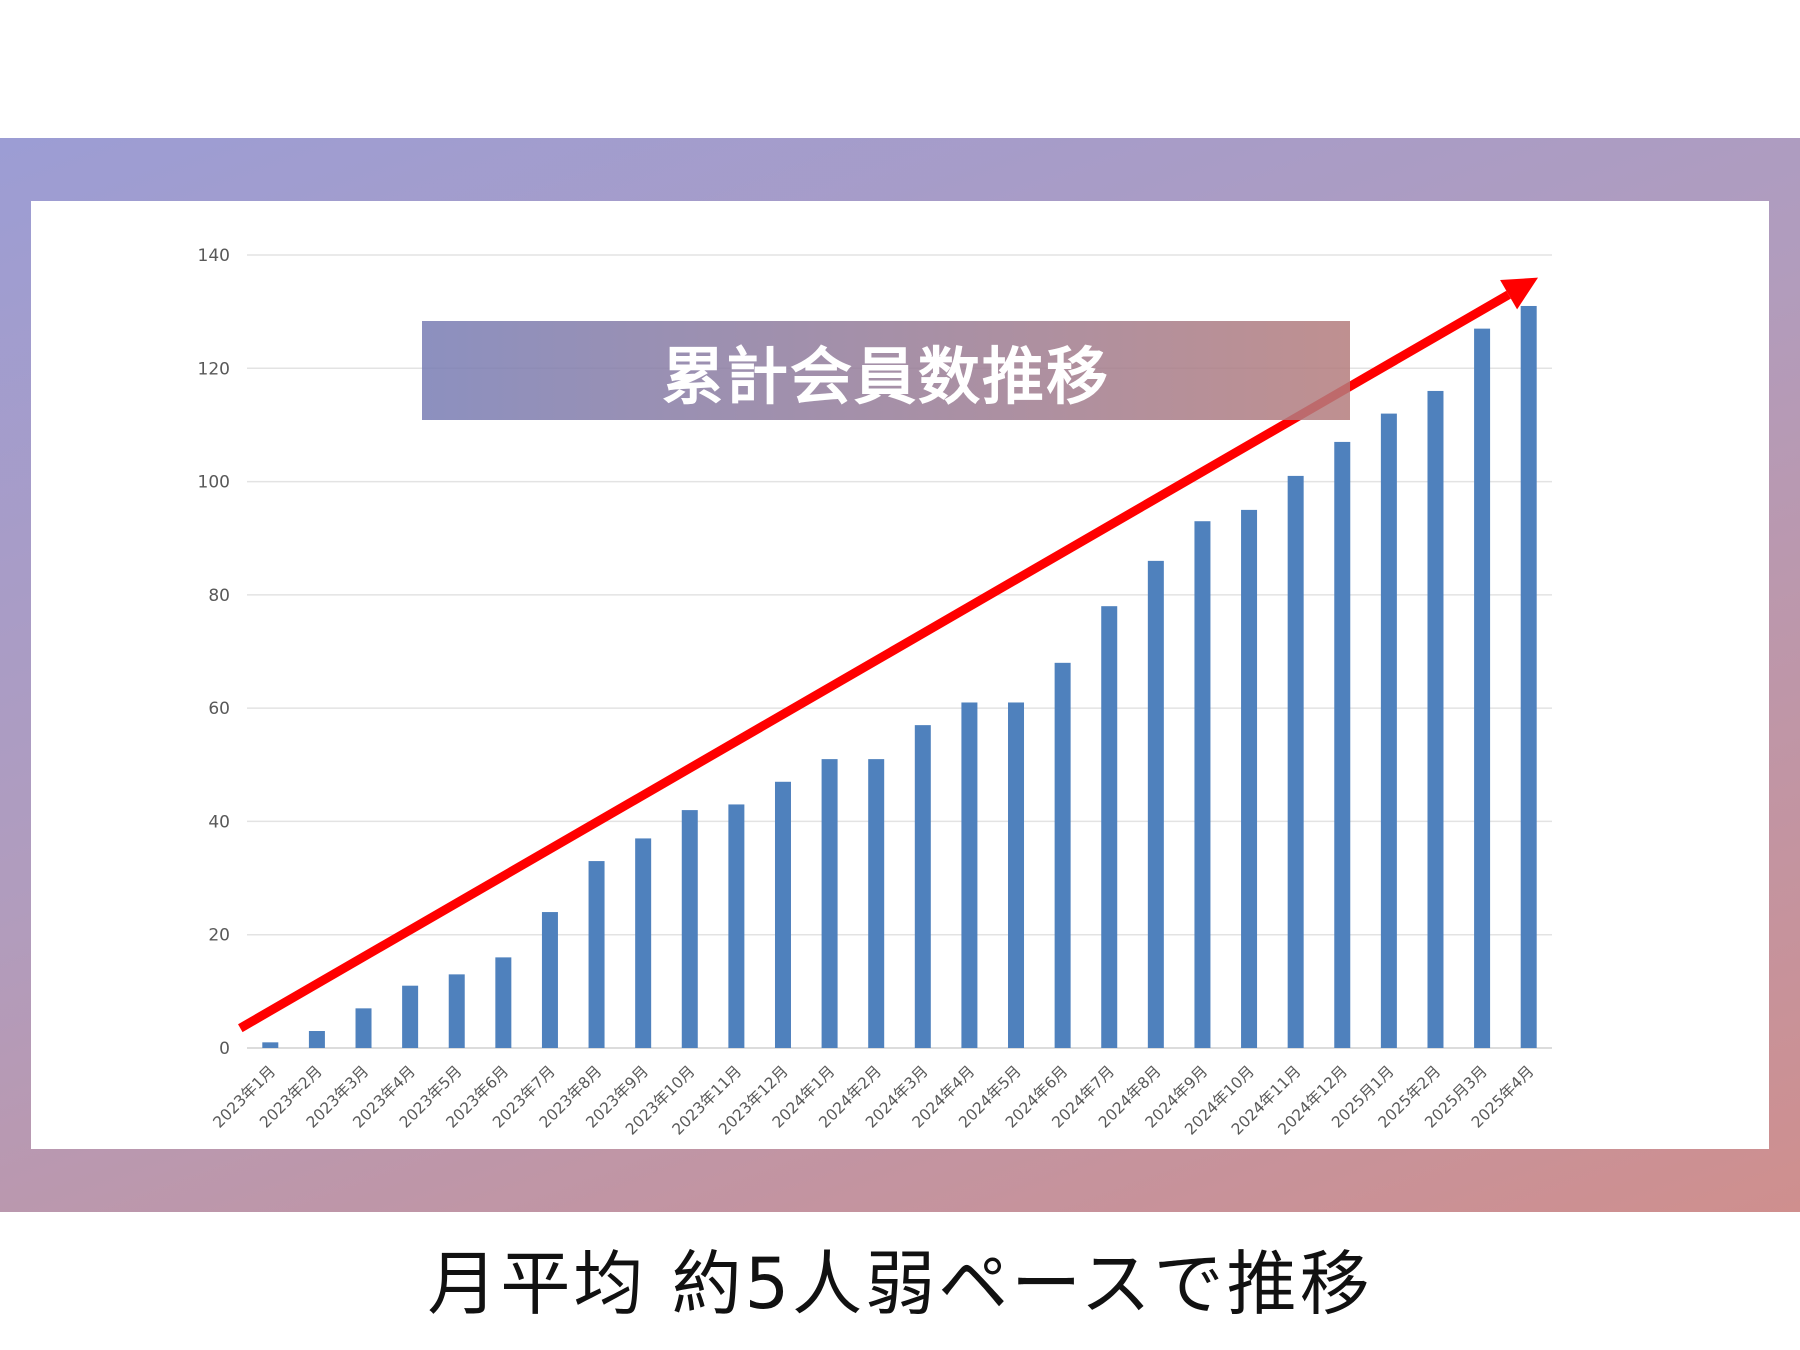  I want to click on y-tick-label: 100, so click(214, 483).